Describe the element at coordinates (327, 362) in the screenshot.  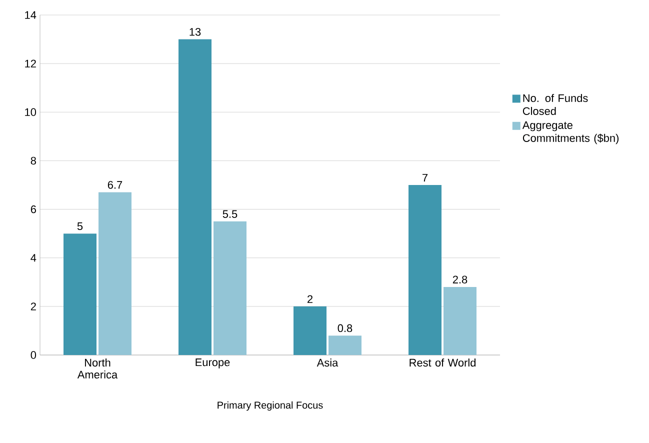
I see `x-tick-label: Asia` at that location.